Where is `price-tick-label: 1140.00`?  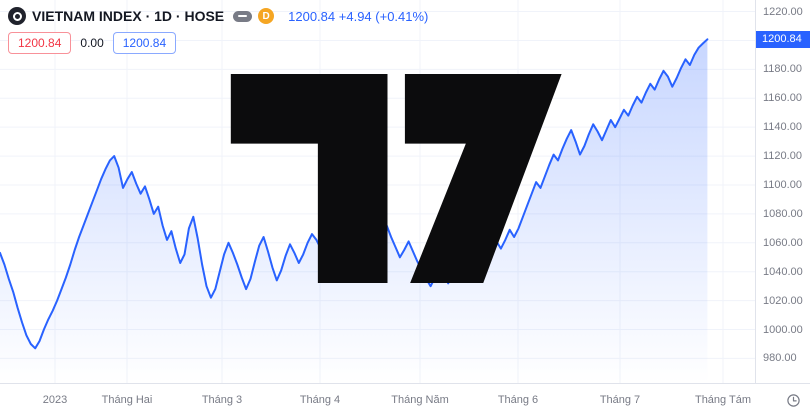 price-tick-label: 1140.00 is located at coordinates (782, 127).